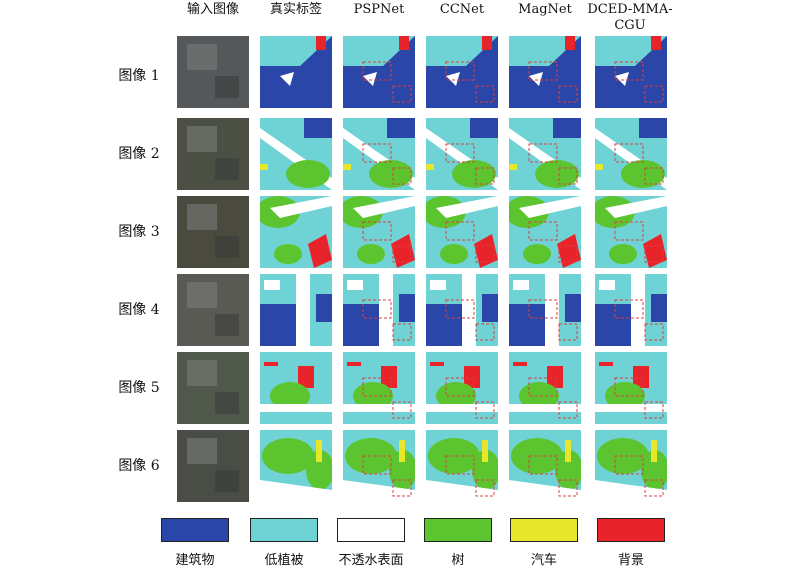  What do you see at coordinates (139, 232) in the screenshot?
I see `row-label-image-3: 图像 3` at bounding box center [139, 232].